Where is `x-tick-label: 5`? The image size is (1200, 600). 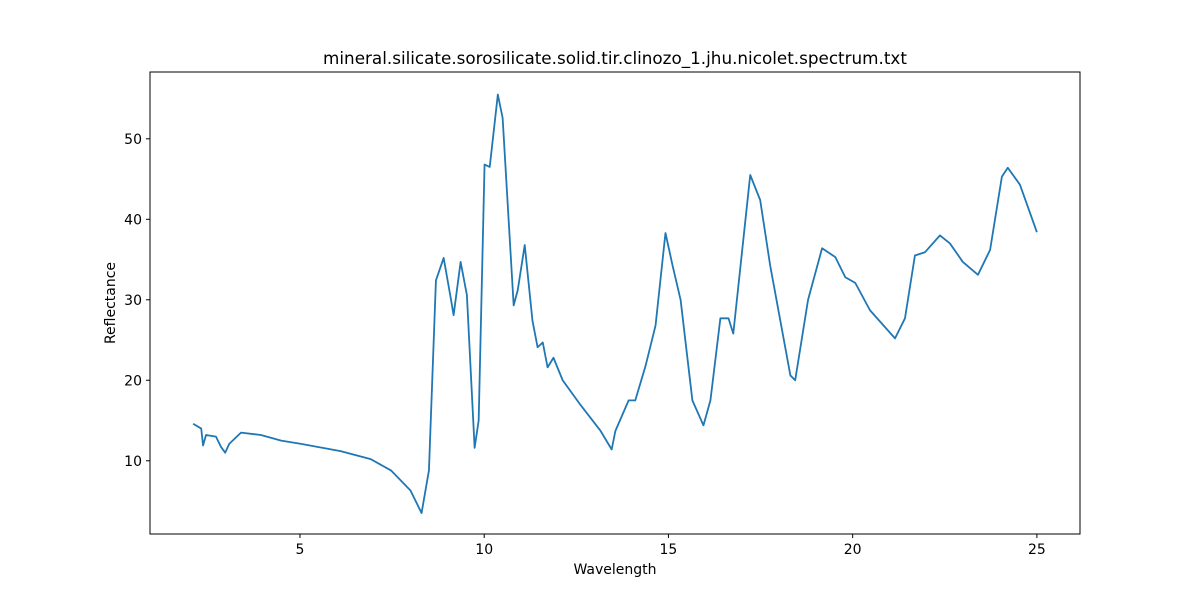
x-tick-label: 5 is located at coordinates (300, 550).